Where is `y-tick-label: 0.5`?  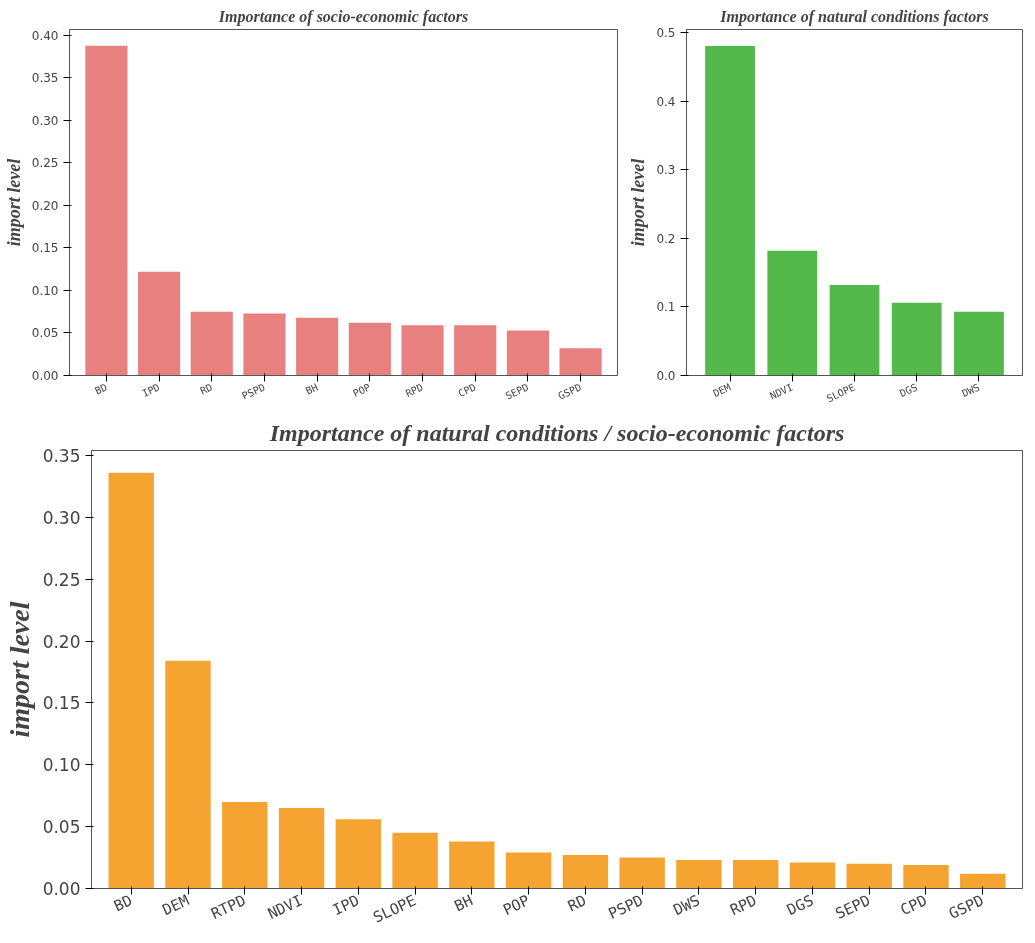
y-tick-label: 0.5 is located at coordinates (666, 33).